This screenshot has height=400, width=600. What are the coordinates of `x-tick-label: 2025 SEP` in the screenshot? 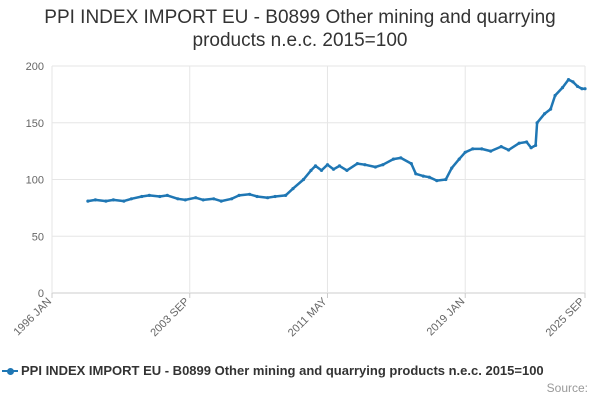 It's located at (566, 318).